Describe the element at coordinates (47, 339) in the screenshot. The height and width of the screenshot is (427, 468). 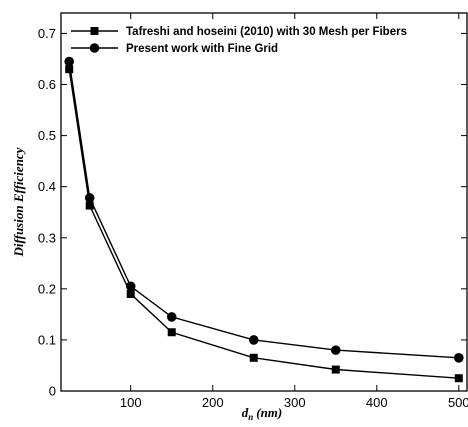
I see `y-tick-label: 0.1` at that location.